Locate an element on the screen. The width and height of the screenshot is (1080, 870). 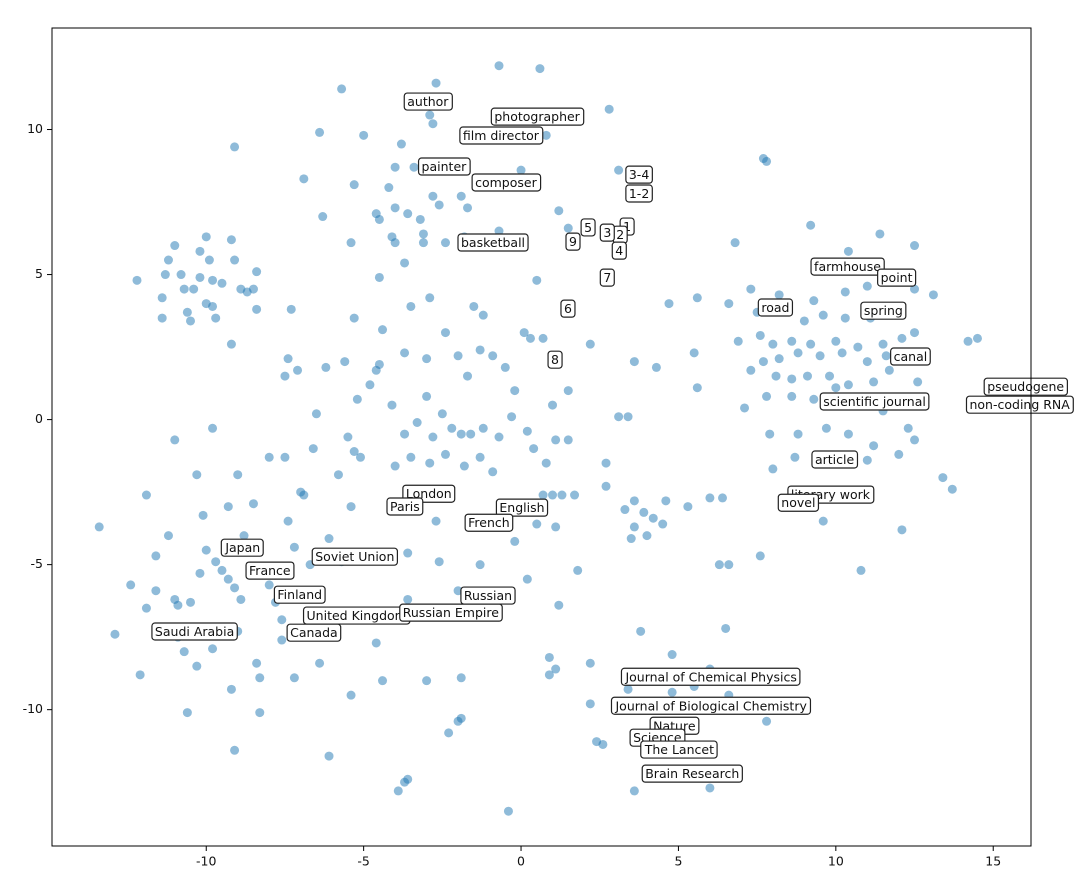
annotation-label: Japan is located at coordinates (242, 547).